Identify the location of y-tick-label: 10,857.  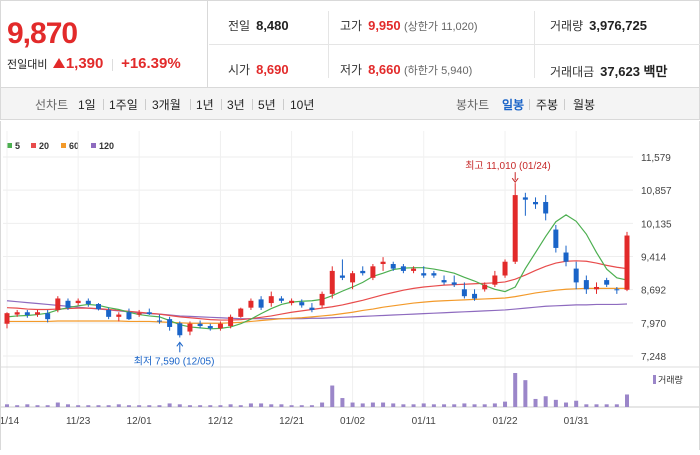
(656, 191).